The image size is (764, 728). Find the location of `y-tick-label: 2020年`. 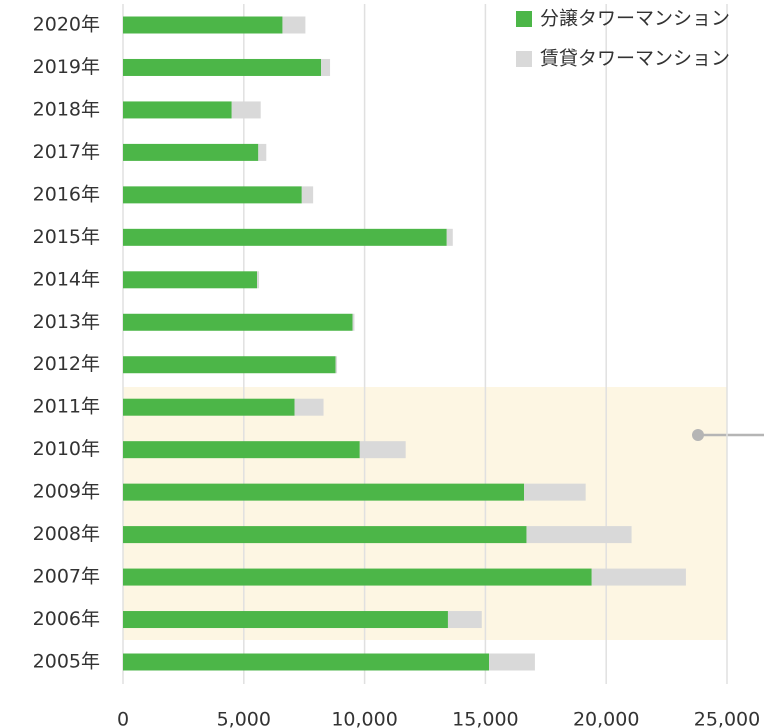

y-tick-label: 2020年 is located at coordinates (66, 25).